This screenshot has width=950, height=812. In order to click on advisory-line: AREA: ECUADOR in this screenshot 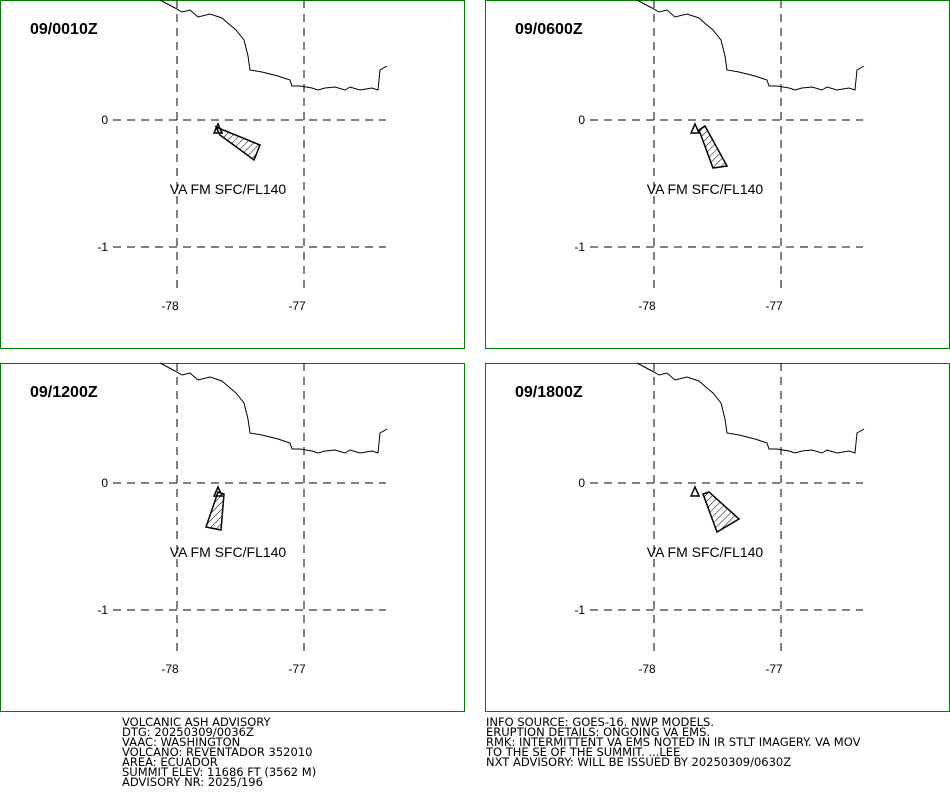, I will do `click(170, 762)`.